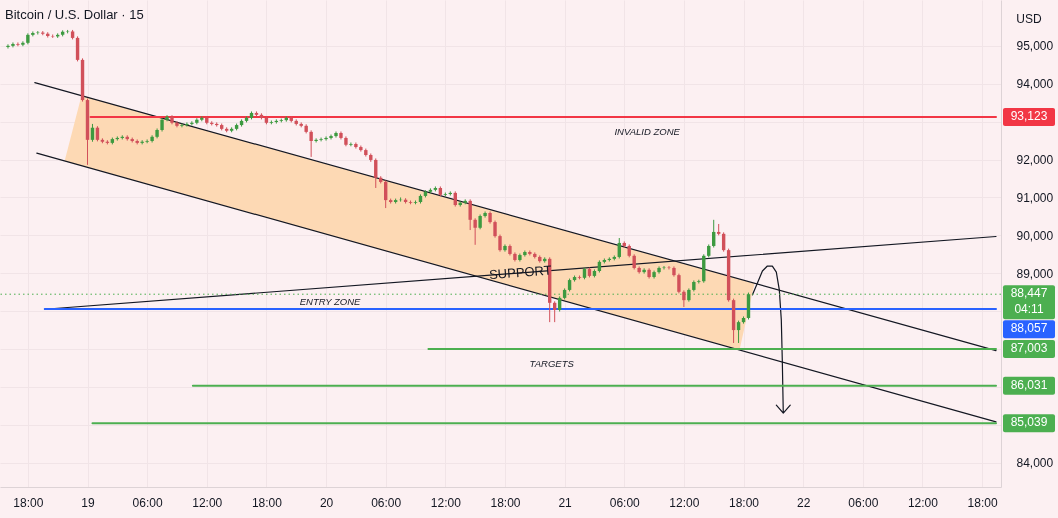  Describe the element at coordinates (1035, 235) in the screenshot. I see `y-tick-label: 90,000` at that location.